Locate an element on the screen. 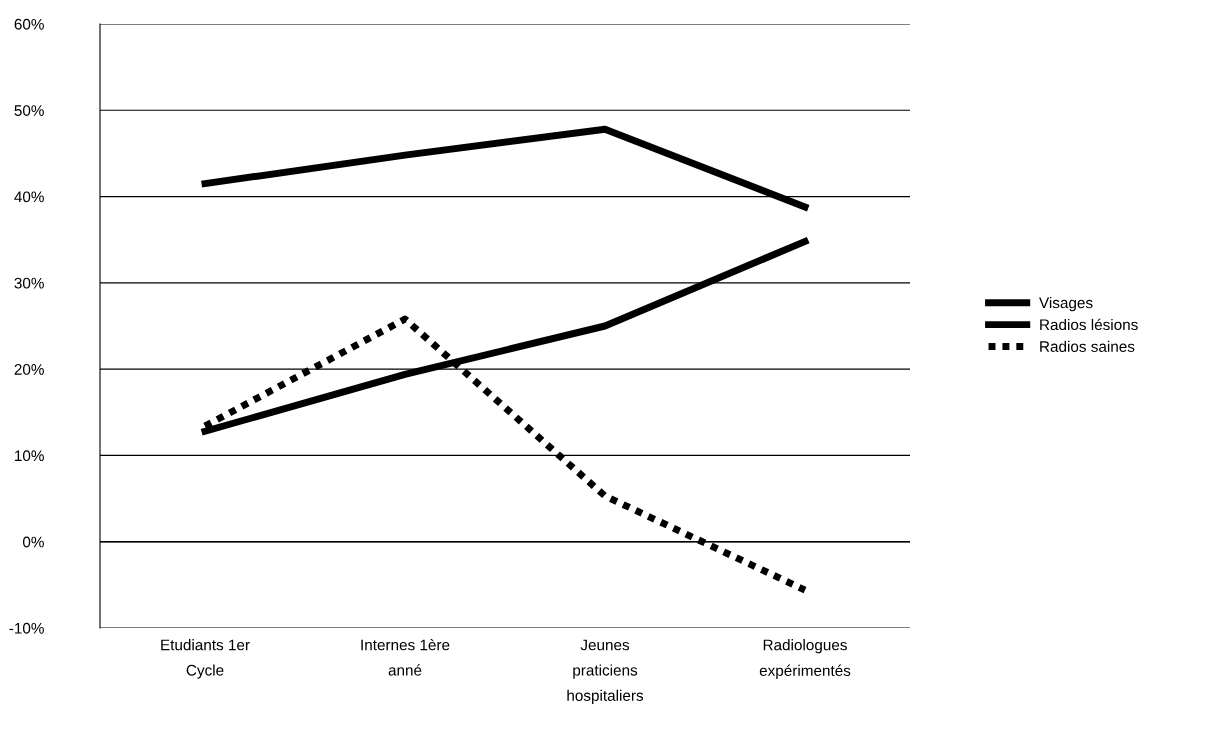  legend-label: Visages is located at coordinates (1066, 304).